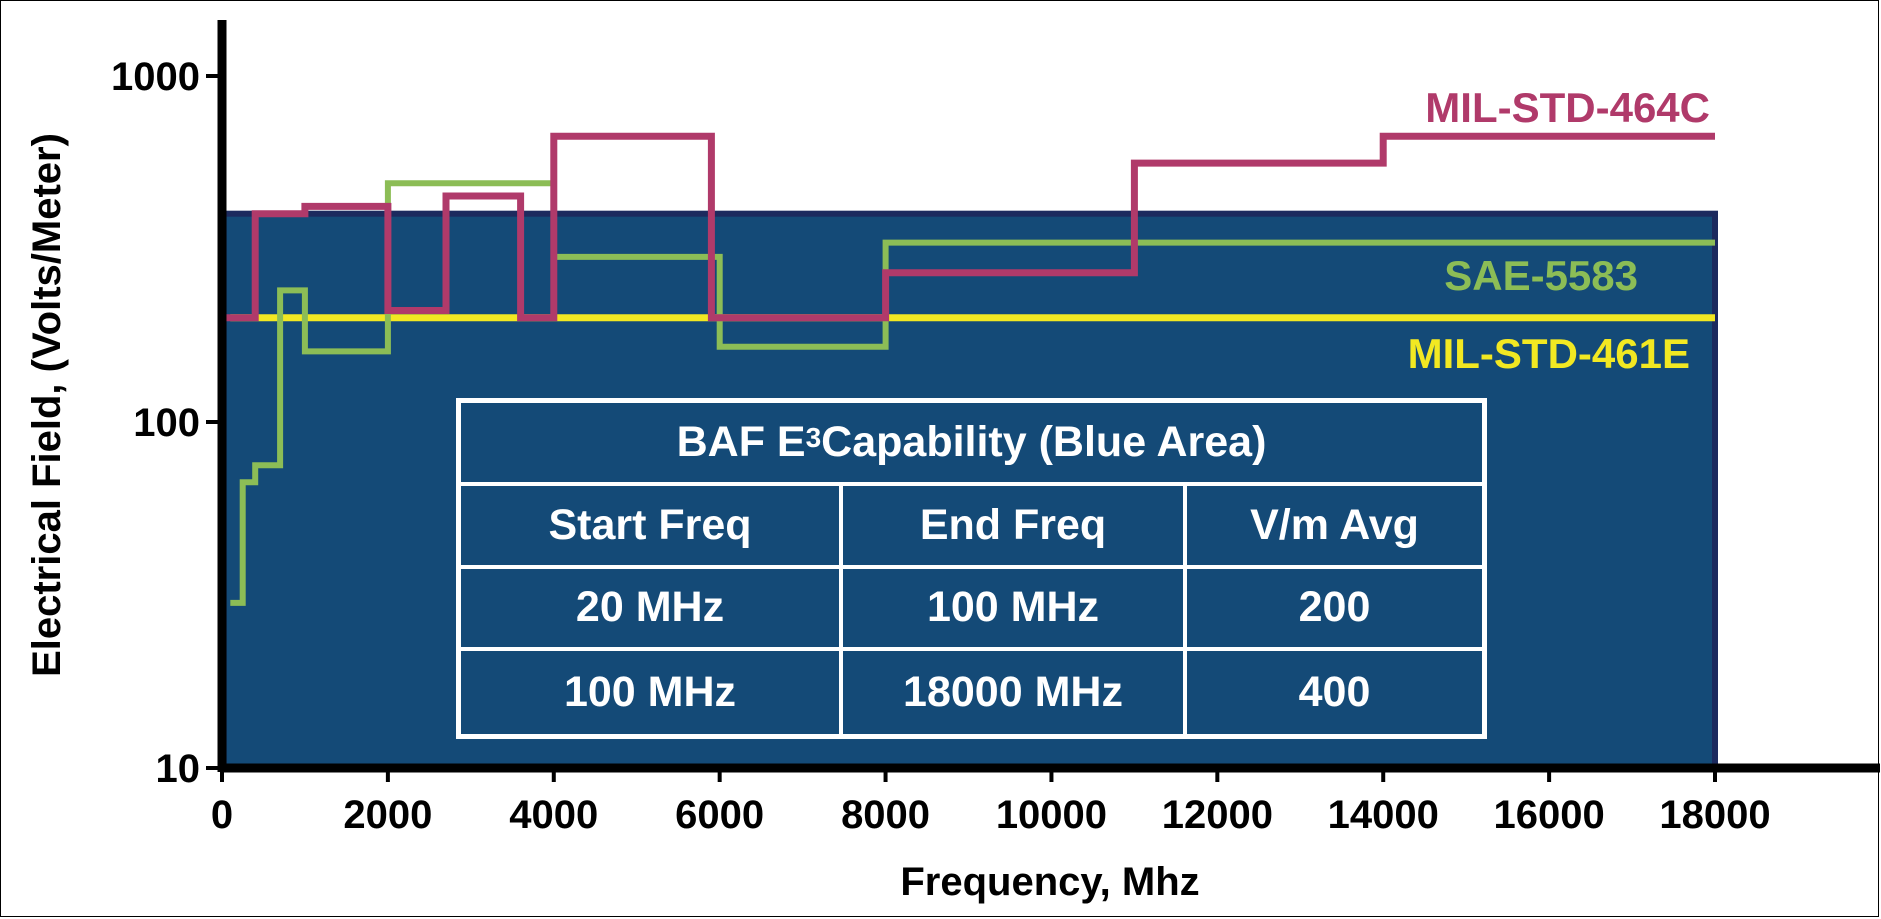  I want to click on y-tick-label: 10, so click(178, 769).